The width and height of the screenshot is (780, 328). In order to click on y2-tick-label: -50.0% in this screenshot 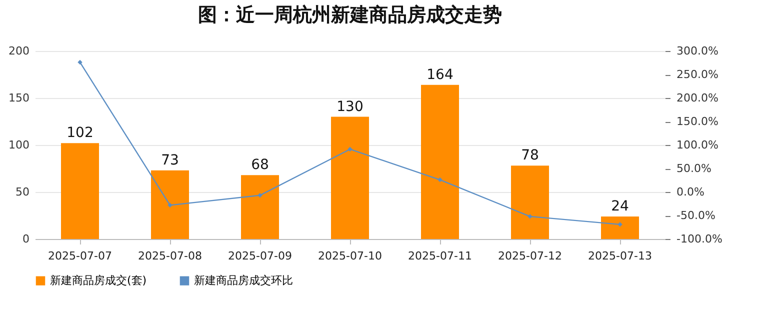, I will do `click(696, 215)`.